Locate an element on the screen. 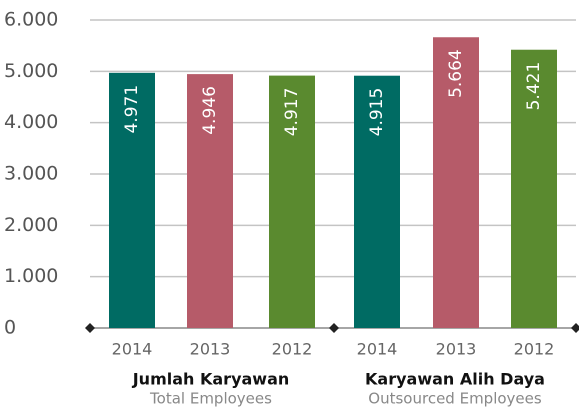  value-label: 4.917 is located at coordinates (292, 112).